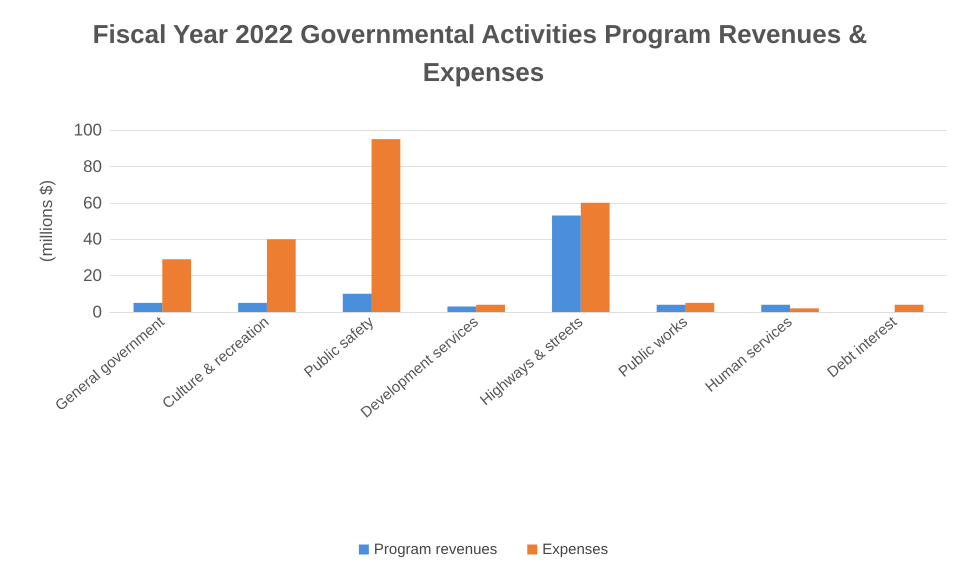 The height and width of the screenshot is (582, 967). I want to click on chart-title: Fiscal Year 2022 Governmental Activities Program Revenues & Expenses, so click(483, 53).